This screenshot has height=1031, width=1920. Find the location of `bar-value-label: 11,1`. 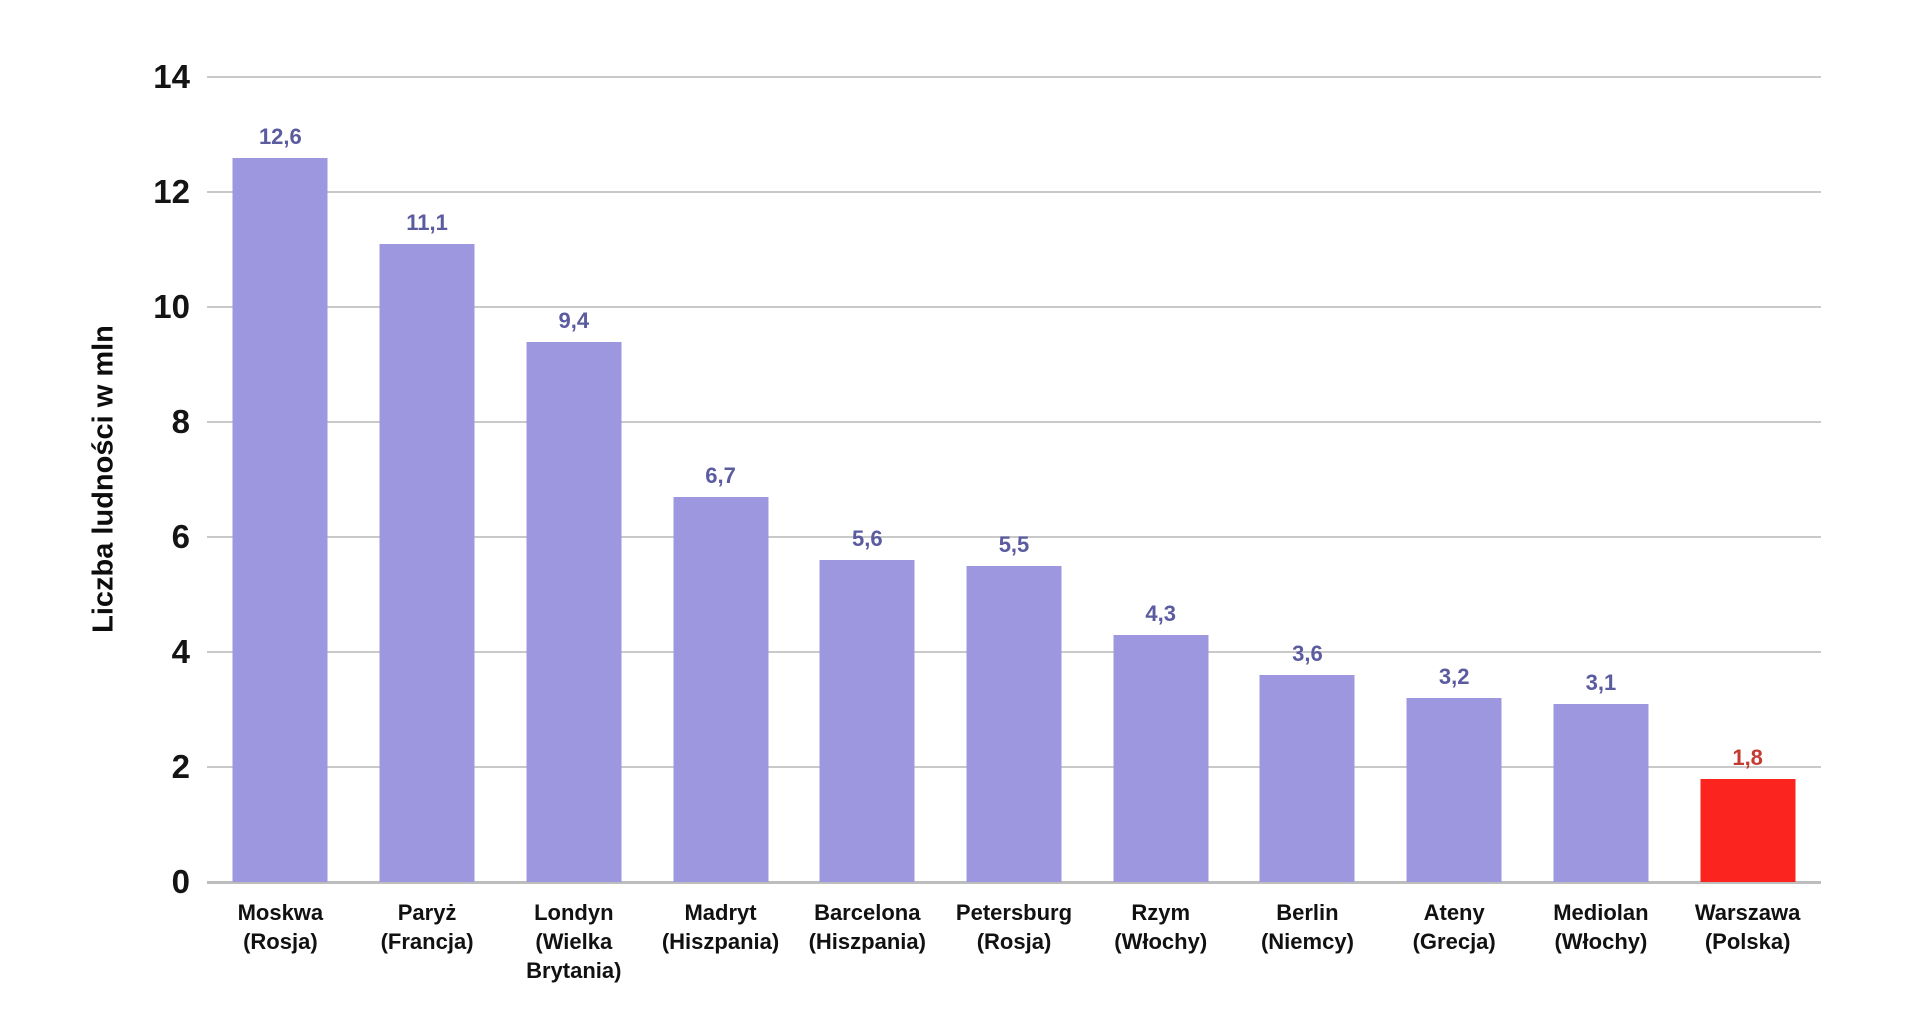

bar-value-label: 11,1 is located at coordinates (427, 222).